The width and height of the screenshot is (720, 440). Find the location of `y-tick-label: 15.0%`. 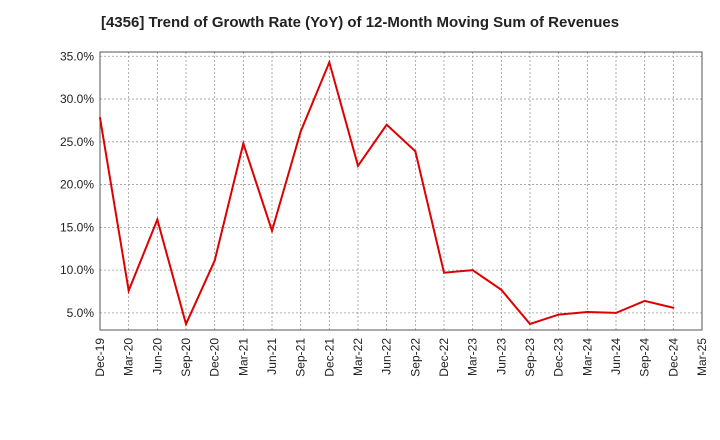

y-tick-label: 15.0% is located at coordinates (77, 227).